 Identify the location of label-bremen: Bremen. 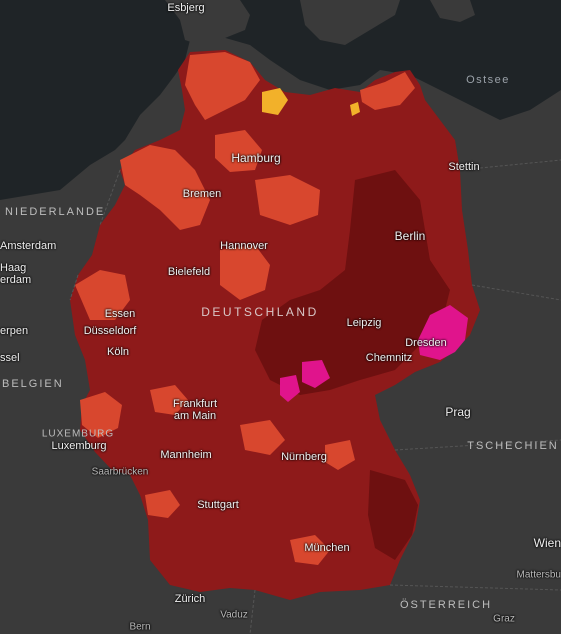
(202, 194).